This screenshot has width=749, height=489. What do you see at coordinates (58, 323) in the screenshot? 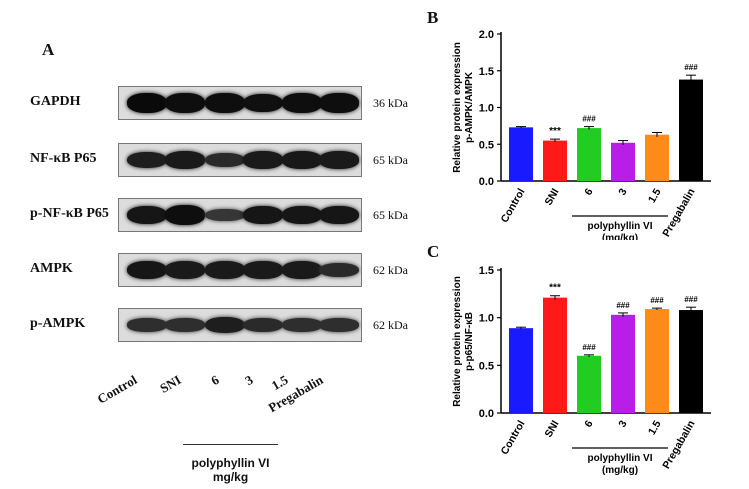
I see `blot-row-label: p-AMPK` at bounding box center [58, 323].